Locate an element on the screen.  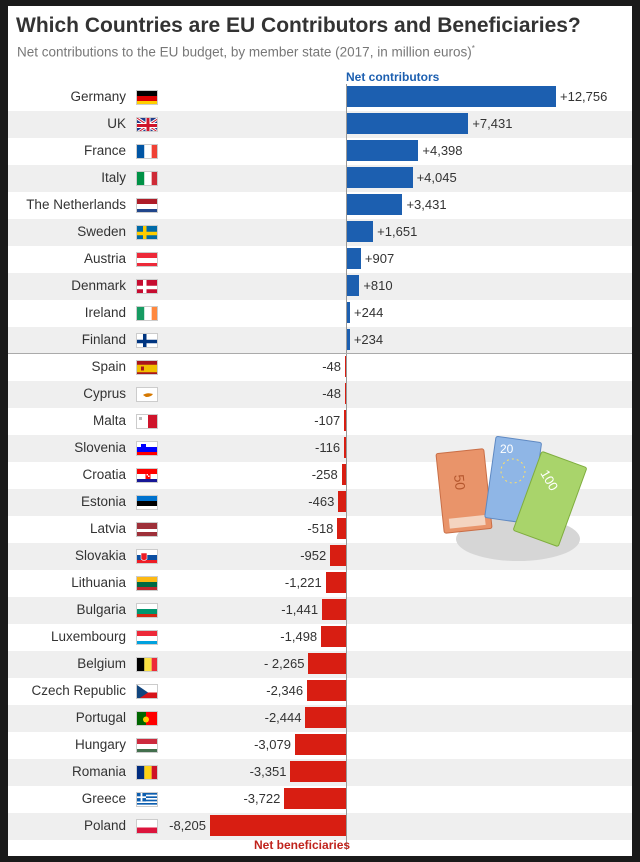
chart-row: Denmark +810 is located at coordinates (320, 286).